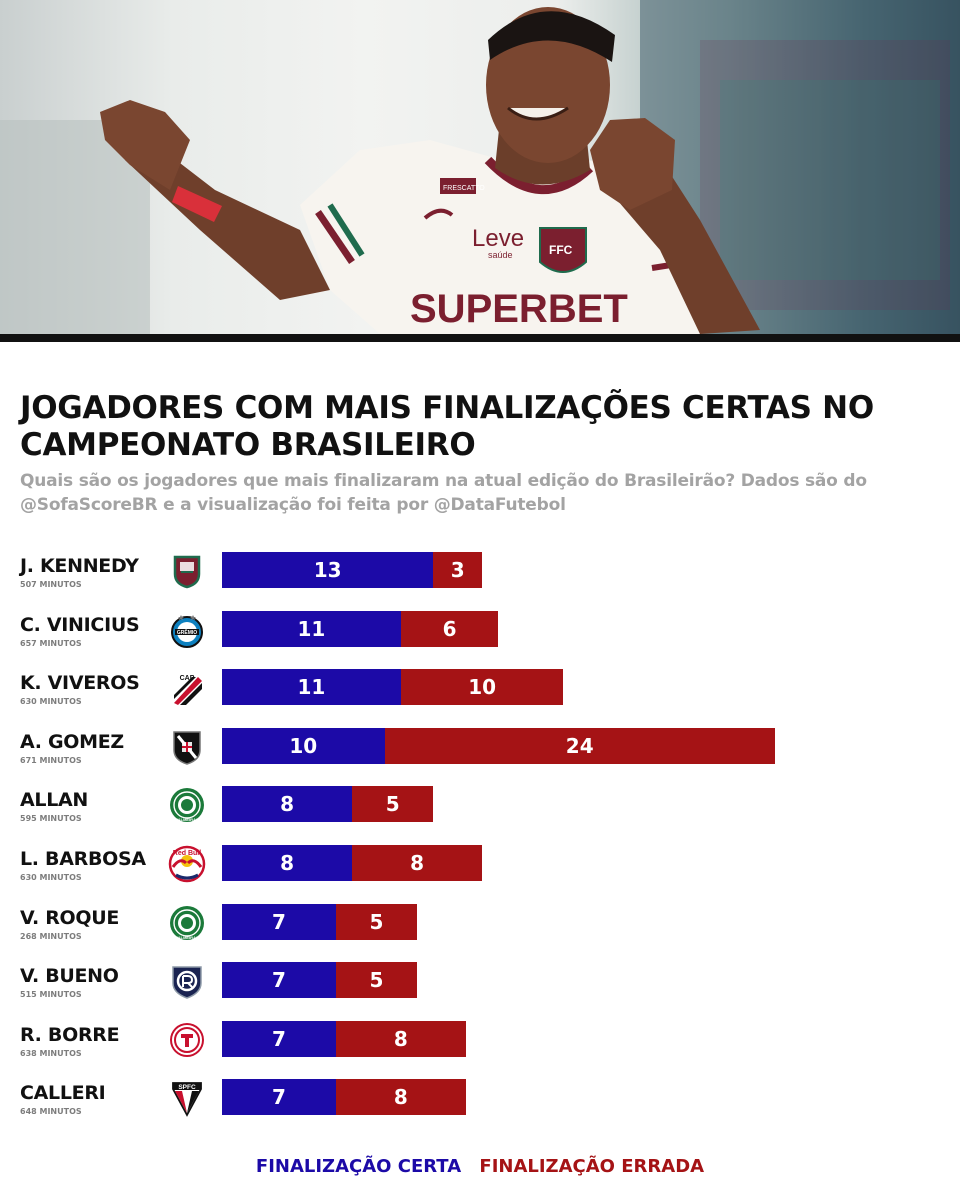 Image resolution: width=960 pixels, height=1200 pixels. What do you see at coordinates (187, 678) in the screenshot?
I see `svg-text: CAP` at bounding box center [187, 678].